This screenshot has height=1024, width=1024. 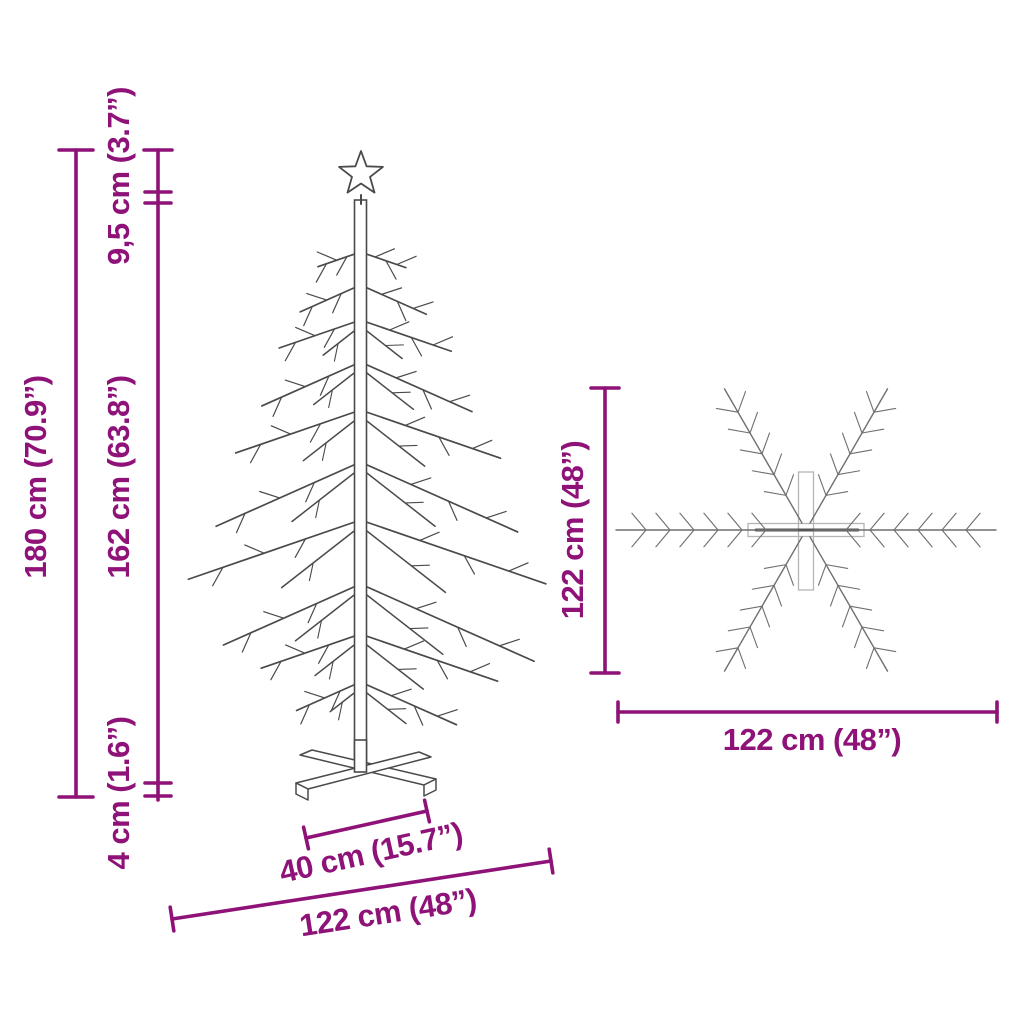 What do you see at coordinates (812, 739) in the screenshot?
I see `dim-label-top-view-width: 122 cm (48”)` at bounding box center [812, 739].